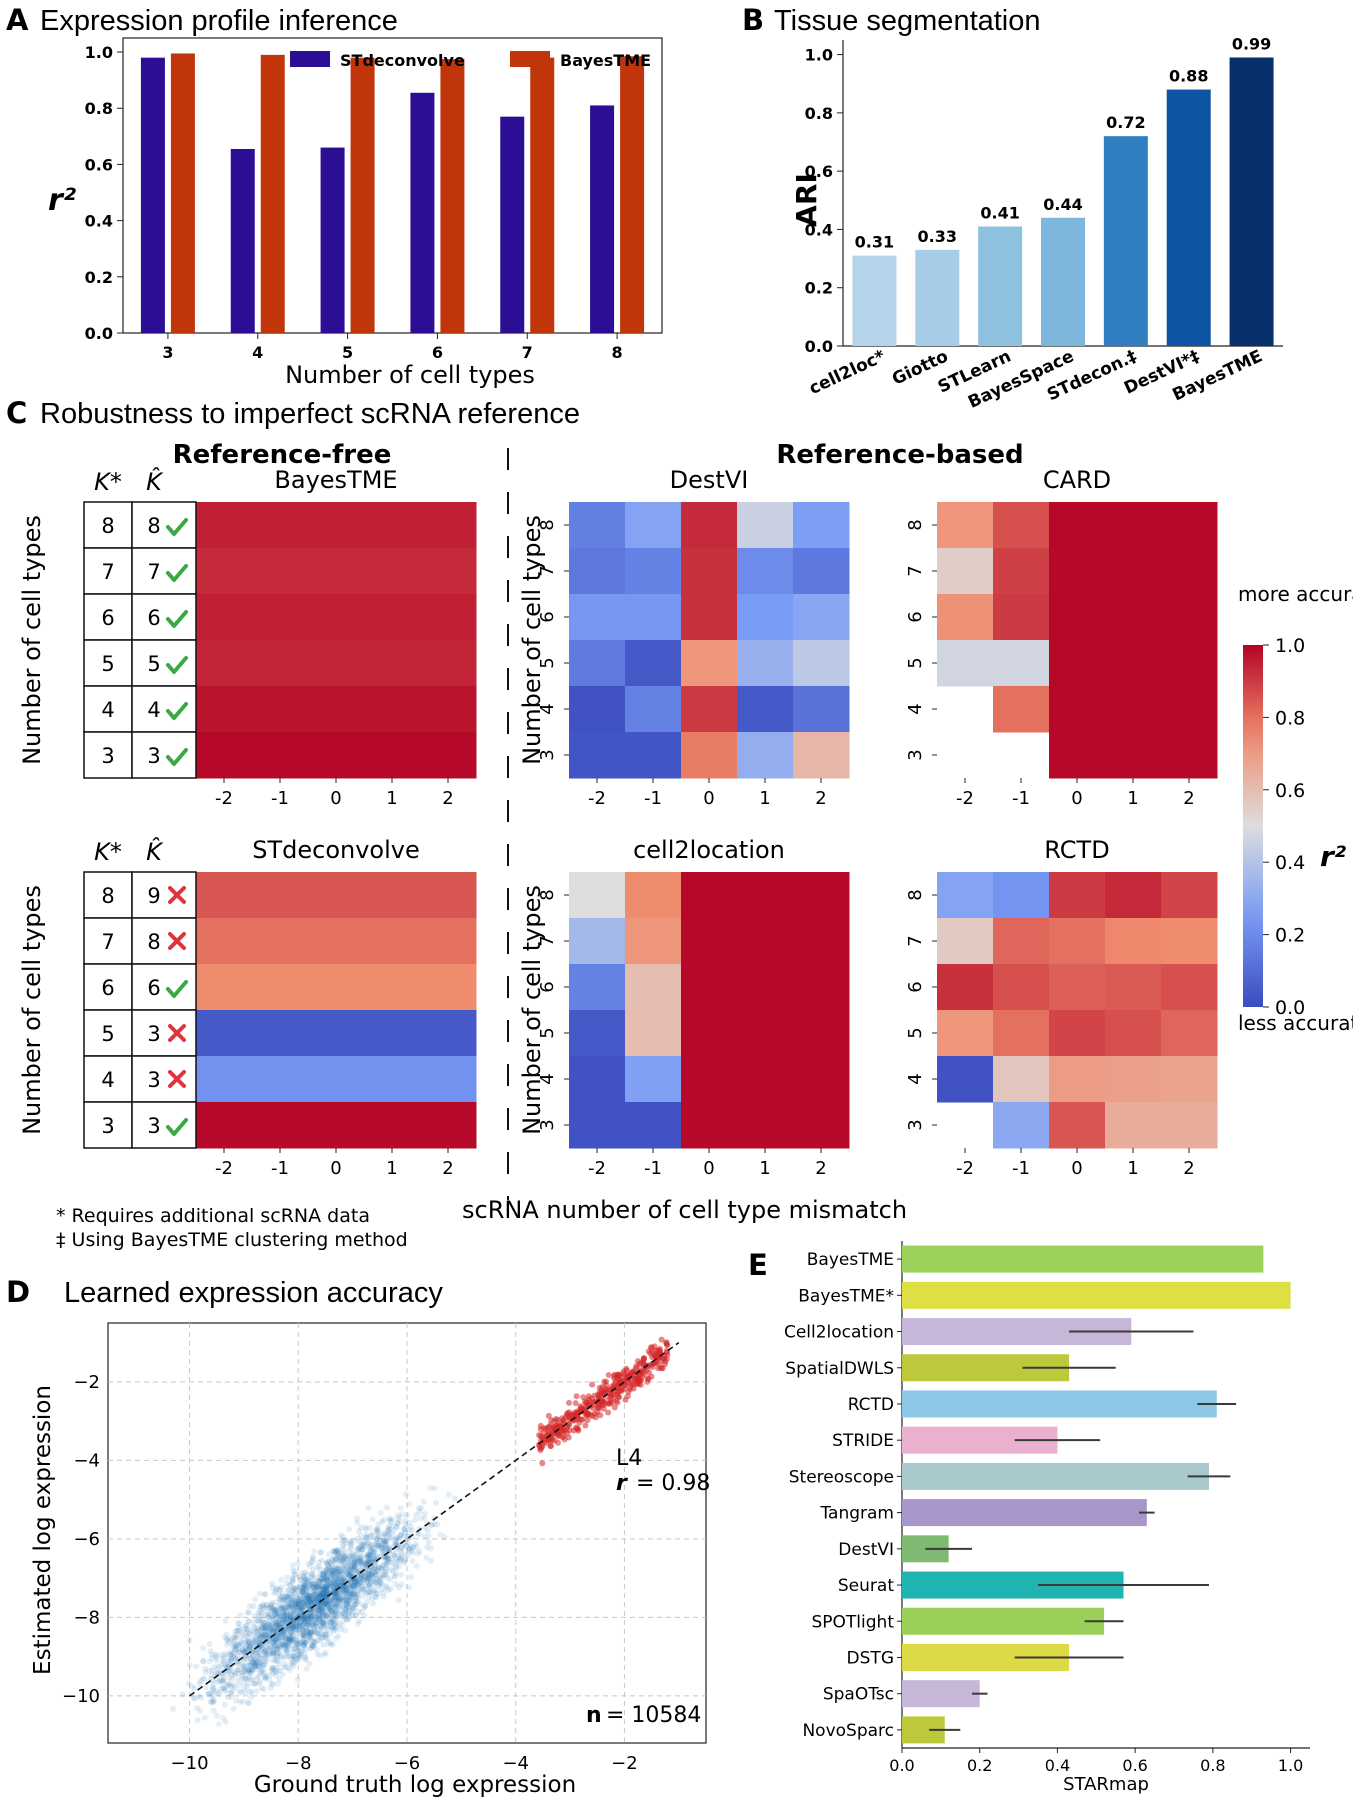 The width and height of the screenshot is (1353, 1805). I want to click on x-tick-label: -1, so click(1021, 1168).